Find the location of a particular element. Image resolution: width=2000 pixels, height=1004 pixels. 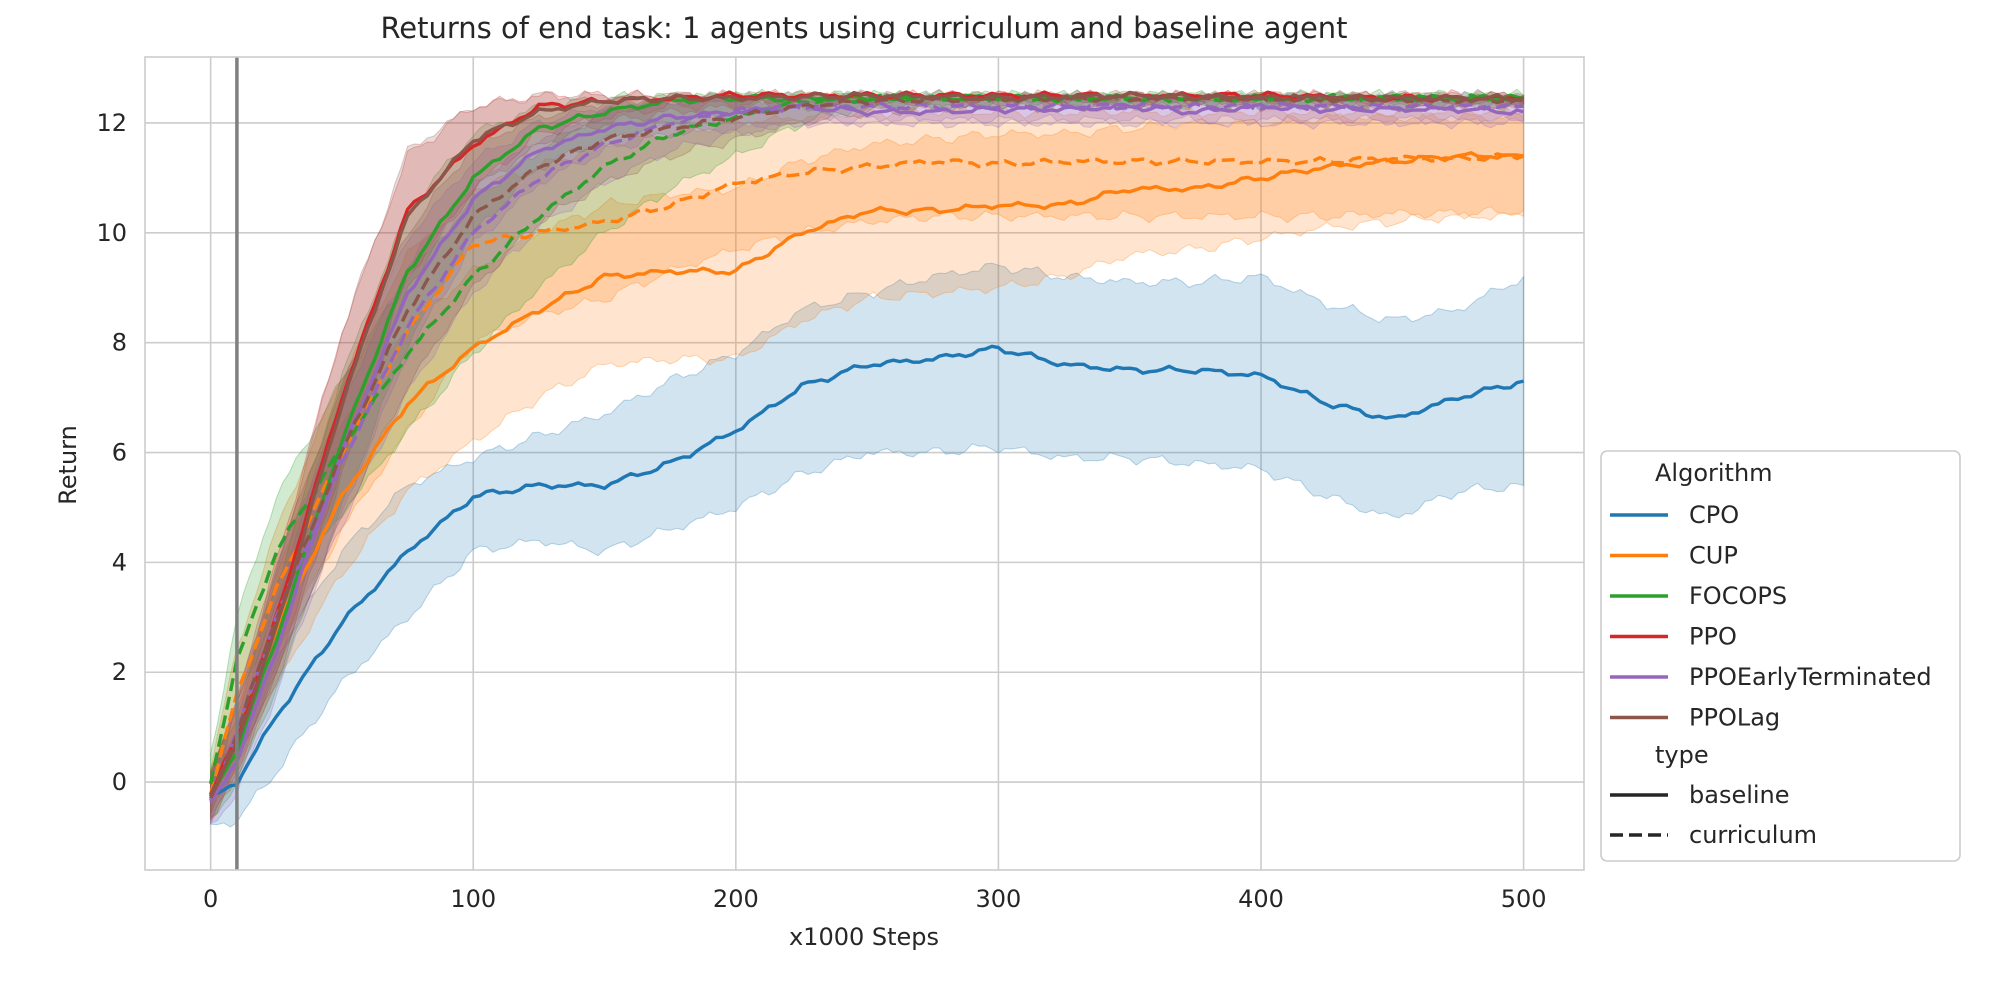

y-tick-label: 2 is located at coordinates (119, 672).